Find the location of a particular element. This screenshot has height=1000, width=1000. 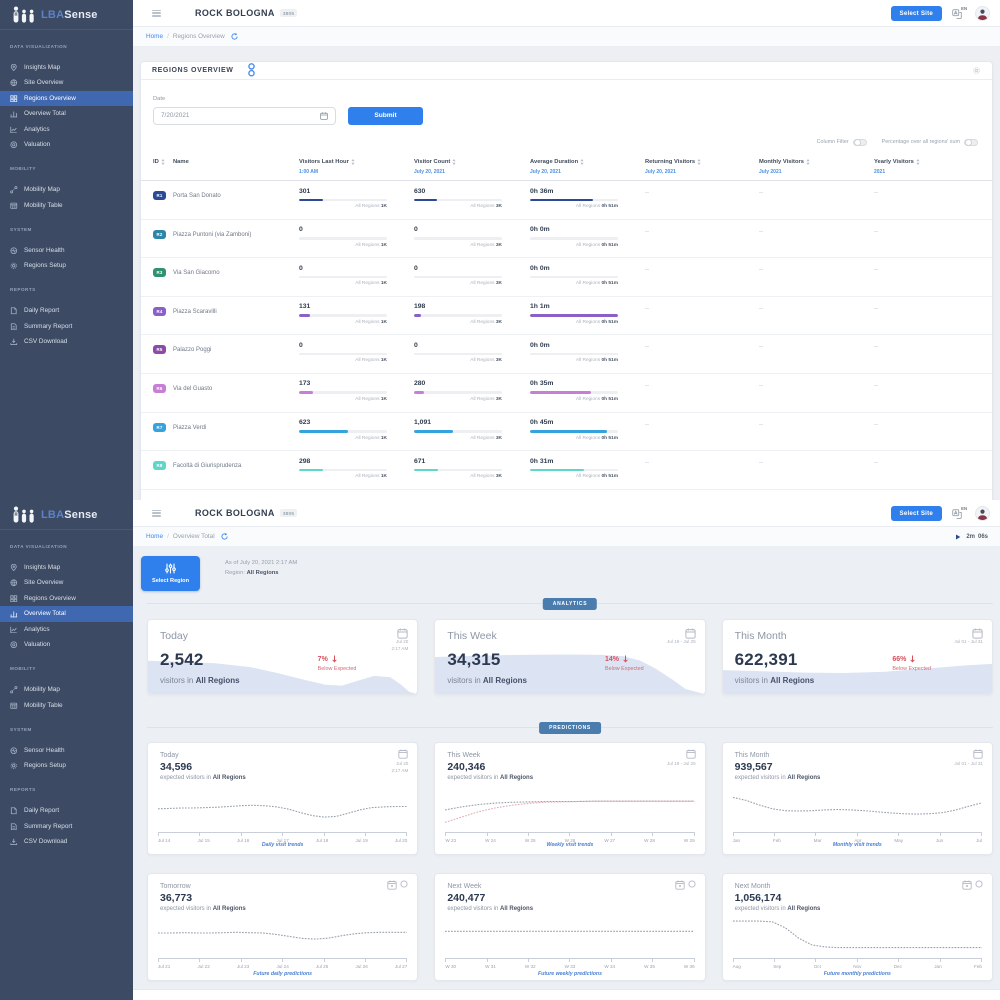

submit-button: Submit is located at coordinates (385, 115).